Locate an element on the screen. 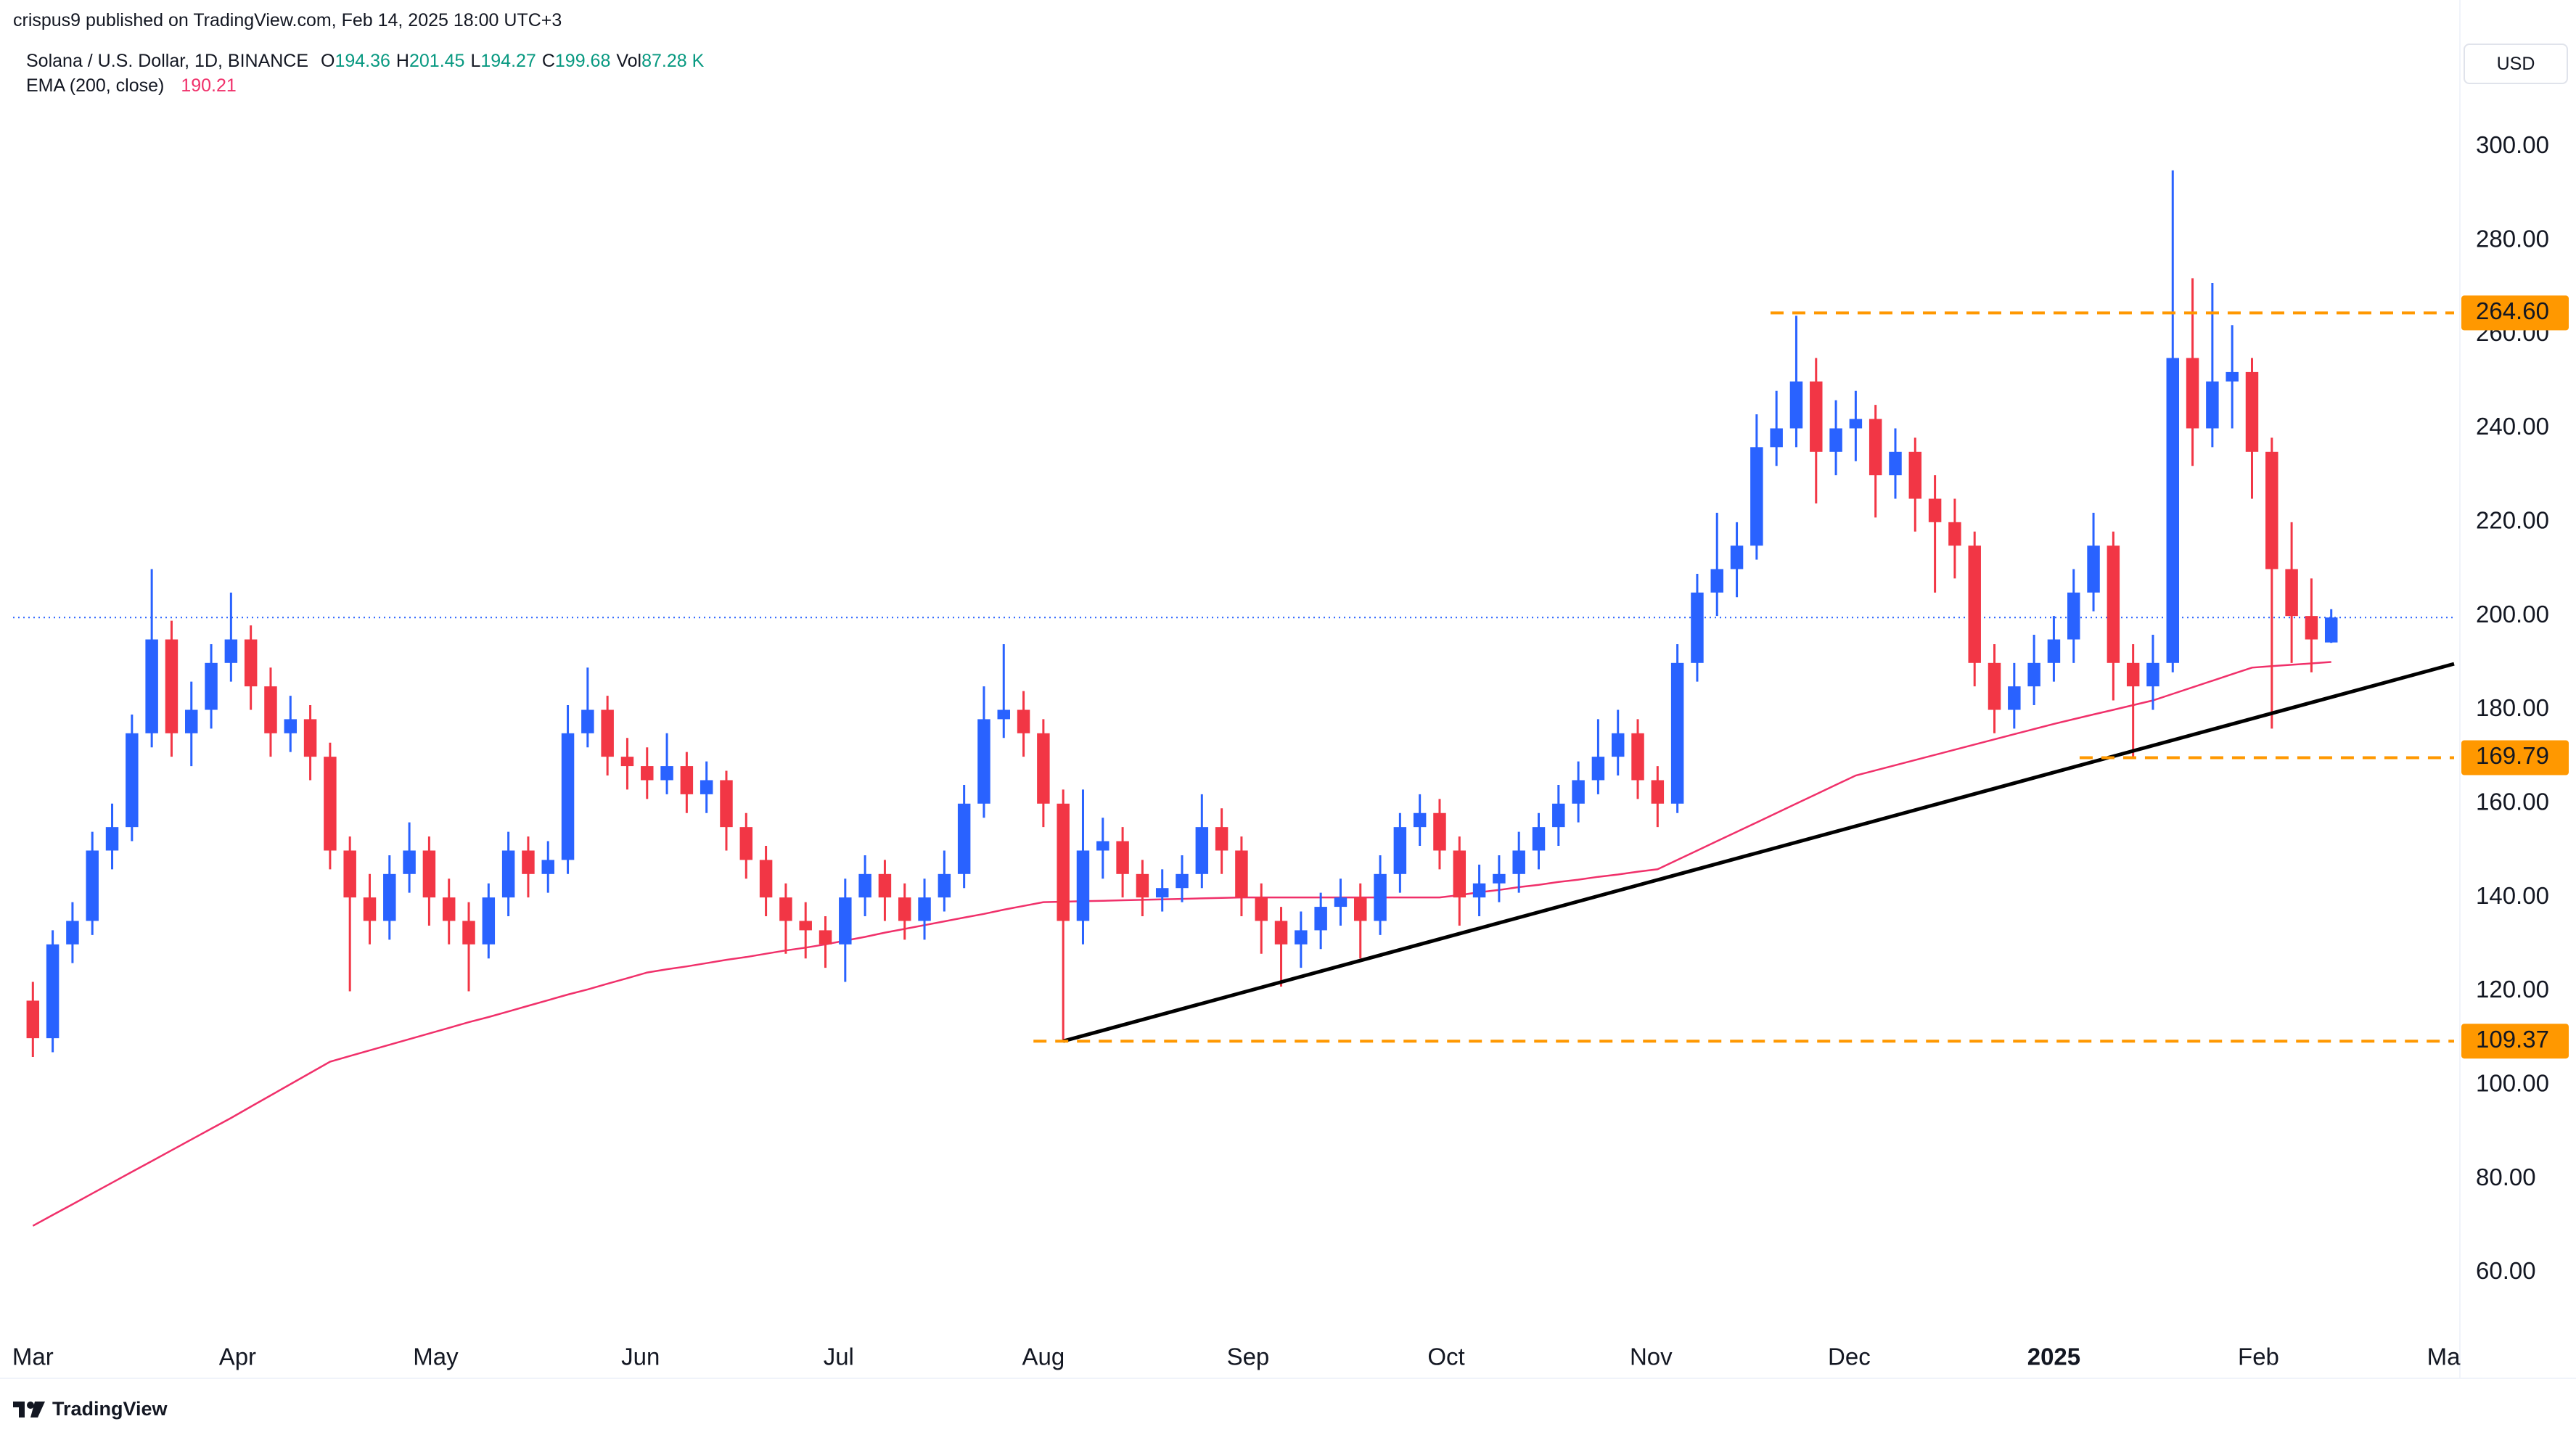 Image resolution: width=2576 pixels, height=1432 pixels. footer: TradingView is located at coordinates (90, 1409).